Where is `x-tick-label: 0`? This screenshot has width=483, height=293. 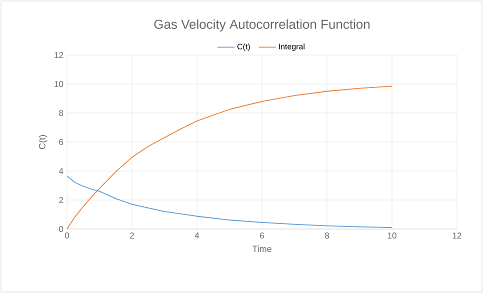 x-tick-label: 0 is located at coordinates (67, 235).